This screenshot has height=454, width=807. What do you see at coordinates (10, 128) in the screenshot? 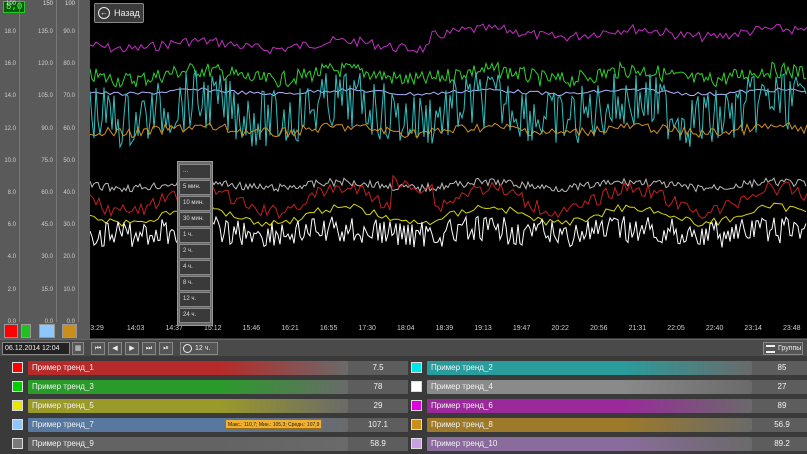
I see `axis-tick-label: 12.0` at bounding box center [10, 128].